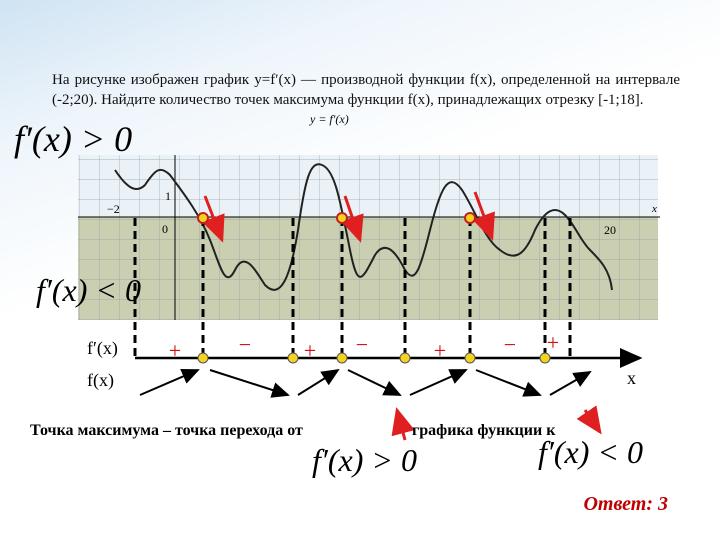  I want to click on function-label: f(x), so click(100, 380).